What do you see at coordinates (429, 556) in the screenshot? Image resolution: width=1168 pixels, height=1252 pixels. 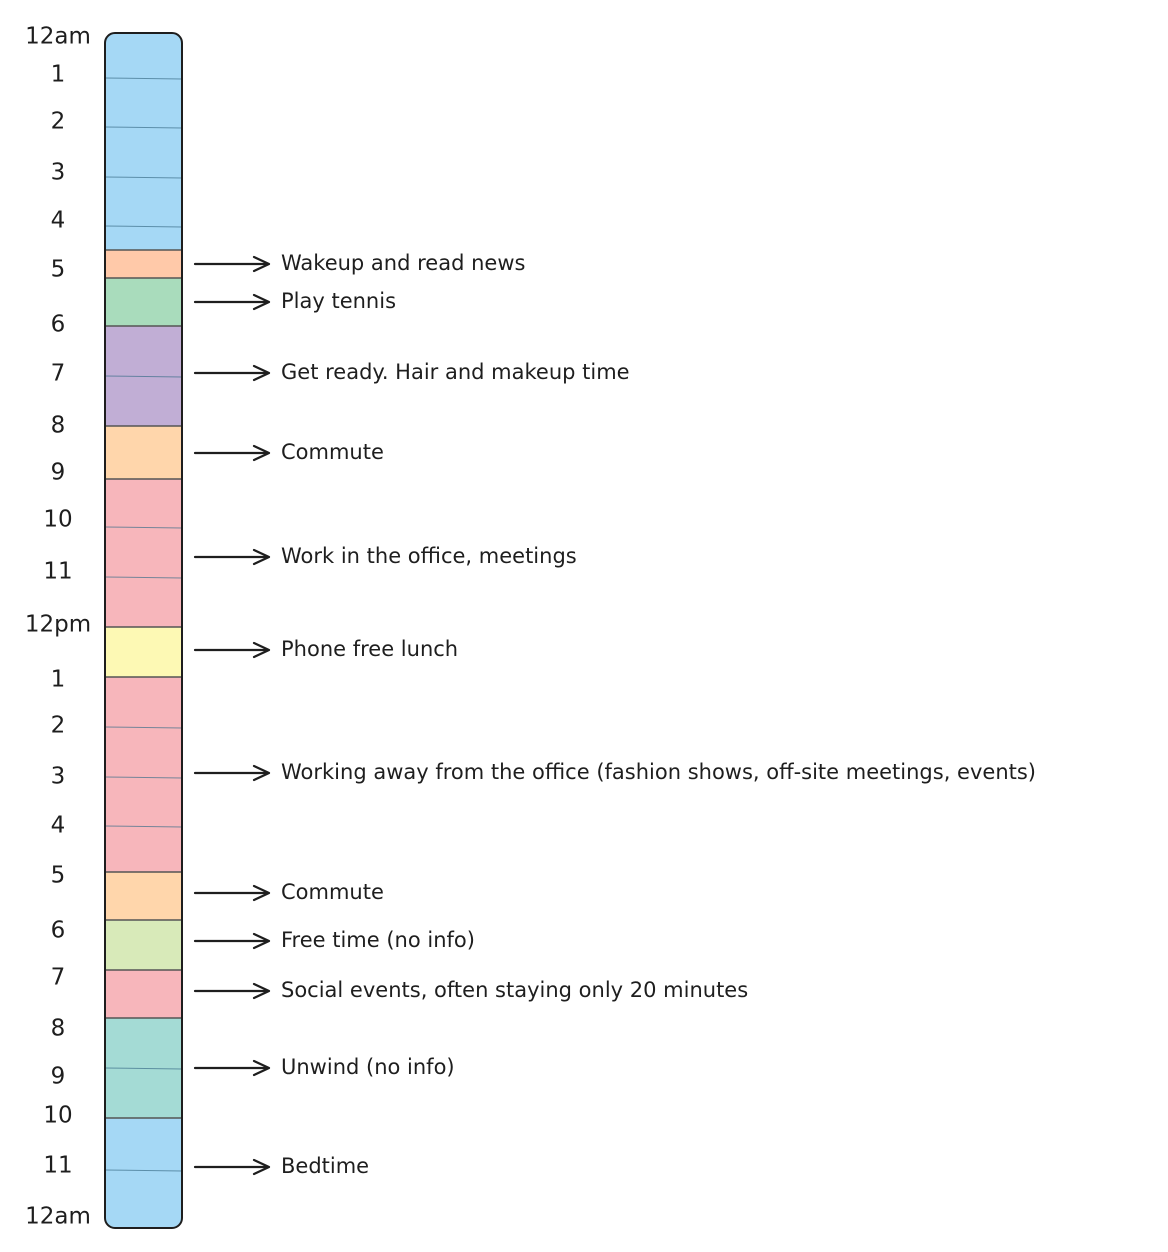 I see `activity-label: Work in the office, meetings` at bounding box center [429, 556].